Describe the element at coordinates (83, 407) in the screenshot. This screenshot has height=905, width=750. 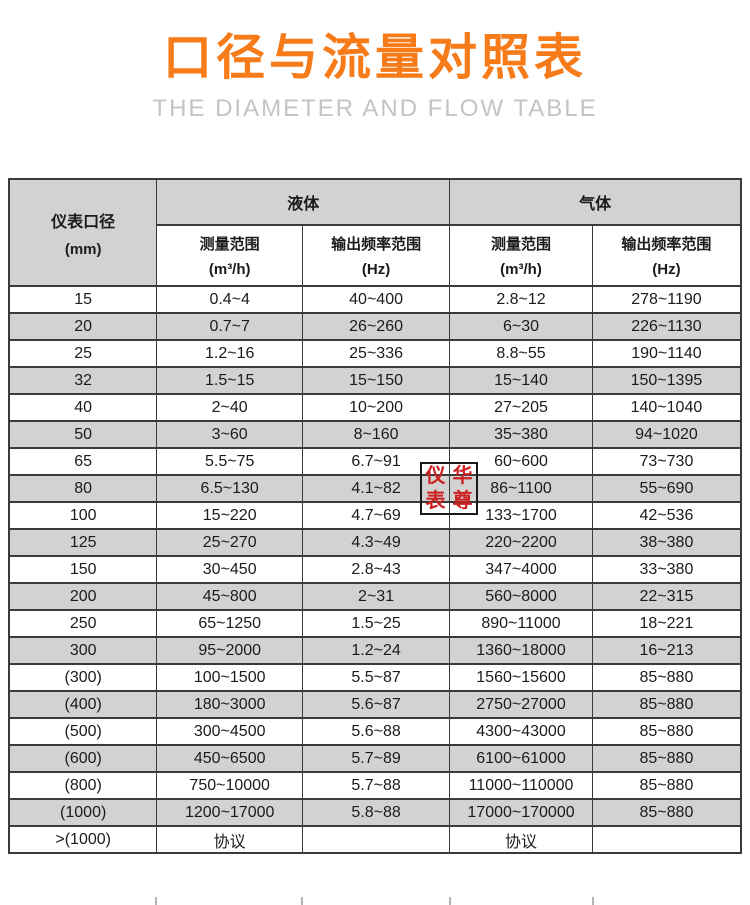
I see `diameter-cell: 40` at that location.